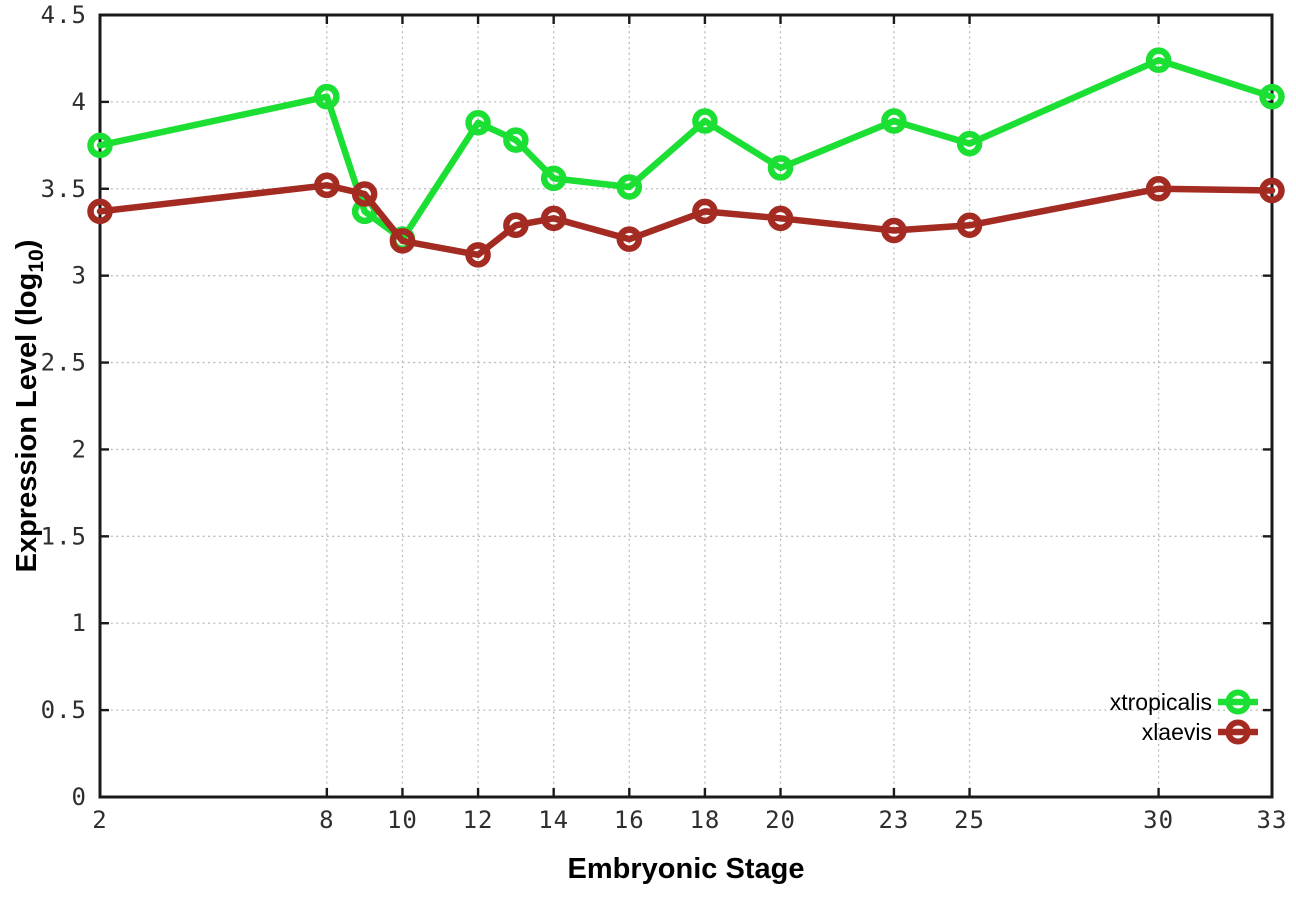 The height and width of the screenshot is (907, 1296). Describe the element at coordinates (79, 797) in the screenshot. I see `y-tick-label-0: 0` at that location.